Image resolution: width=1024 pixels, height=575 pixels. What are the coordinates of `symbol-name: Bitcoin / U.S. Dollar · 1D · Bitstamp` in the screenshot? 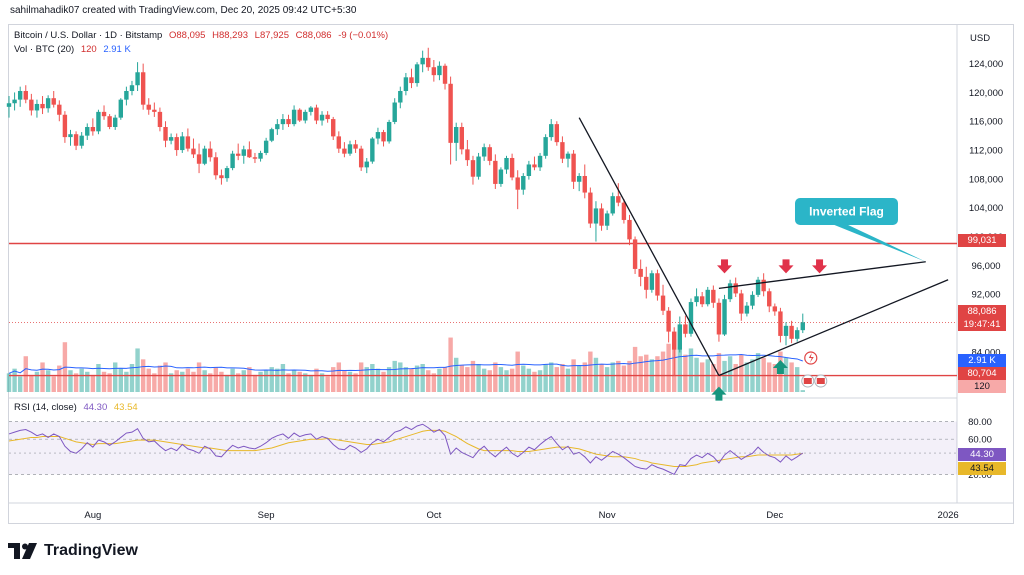 It's located at (88, 35).